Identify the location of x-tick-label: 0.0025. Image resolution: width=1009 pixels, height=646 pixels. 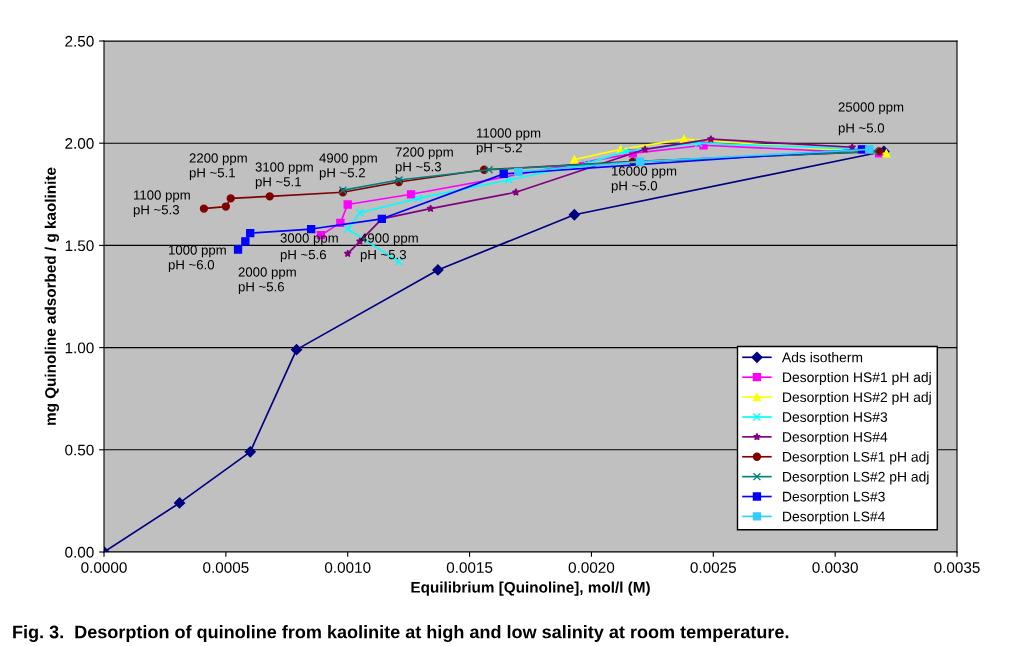
(713, 567).